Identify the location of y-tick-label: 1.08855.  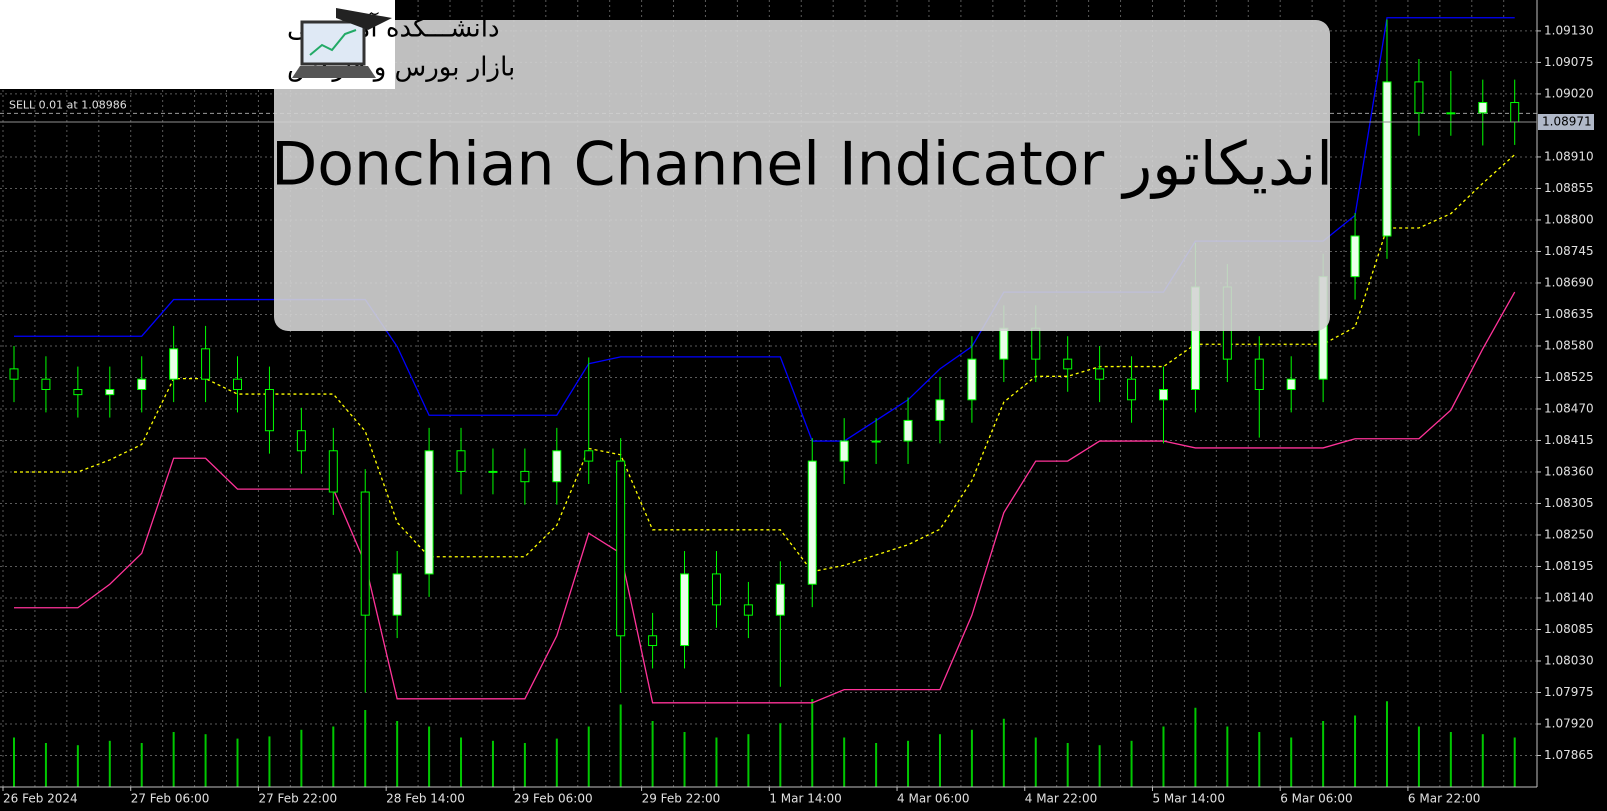
(1569, 188).